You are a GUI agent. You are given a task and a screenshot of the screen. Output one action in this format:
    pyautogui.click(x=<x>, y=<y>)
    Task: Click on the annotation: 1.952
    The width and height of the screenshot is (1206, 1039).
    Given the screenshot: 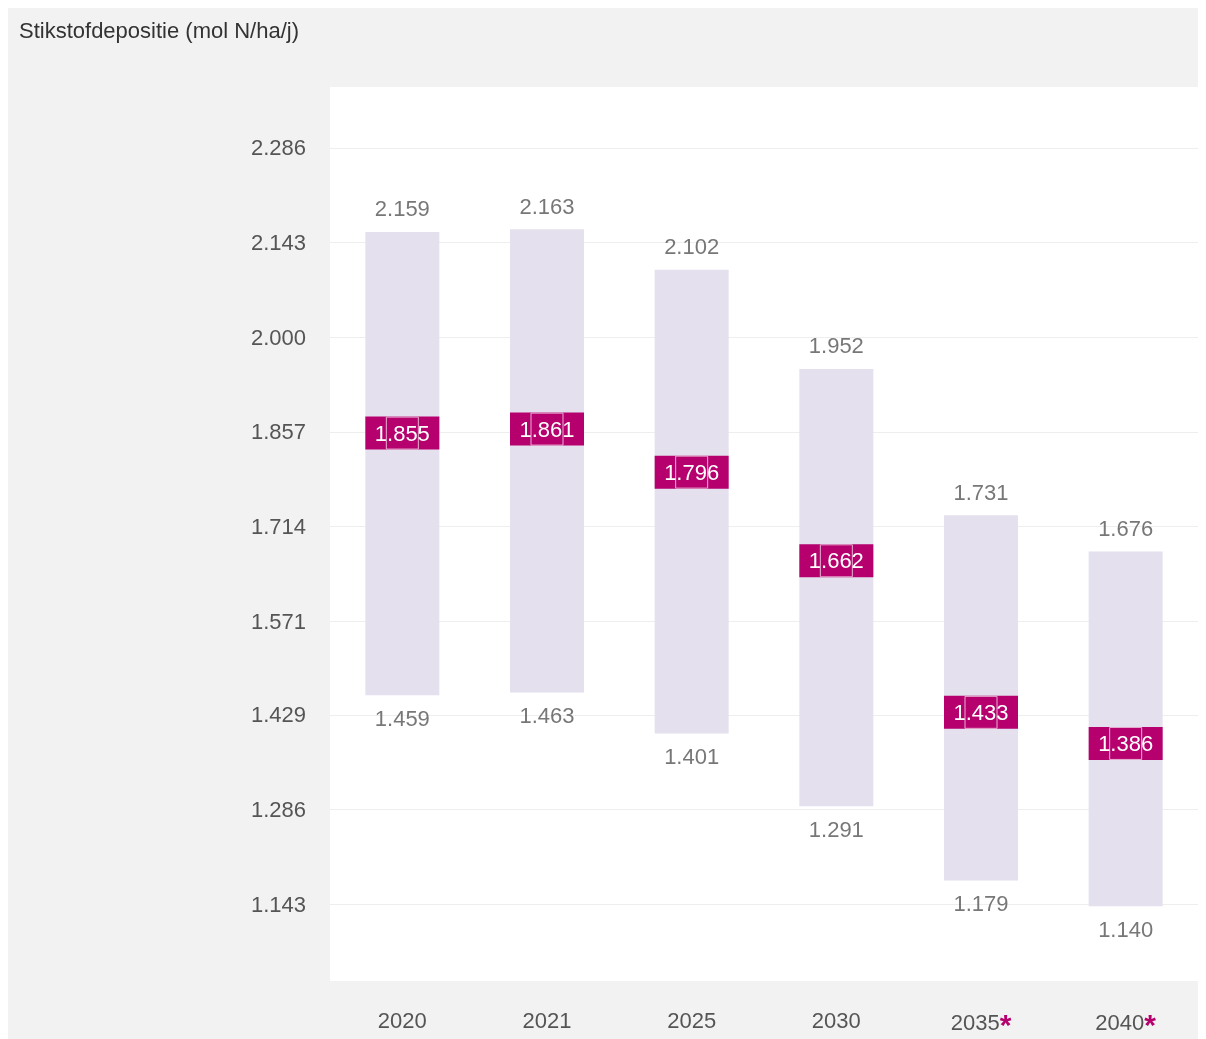 What is the action you would take?
    pyautogui.click(x=836, y=346)
    